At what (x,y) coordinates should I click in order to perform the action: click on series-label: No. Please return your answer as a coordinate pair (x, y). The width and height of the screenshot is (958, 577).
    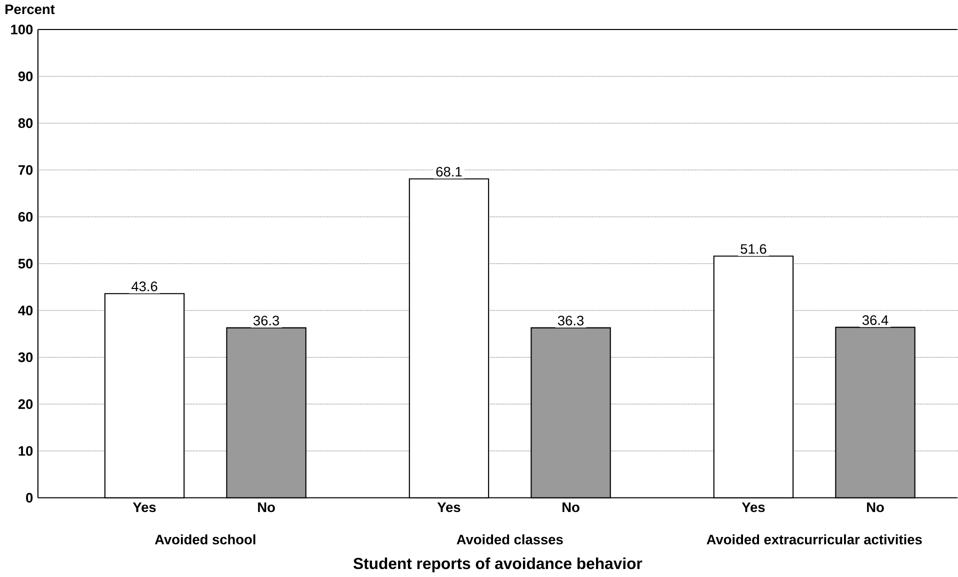
    Looking at the image, I should click on (266, 507).